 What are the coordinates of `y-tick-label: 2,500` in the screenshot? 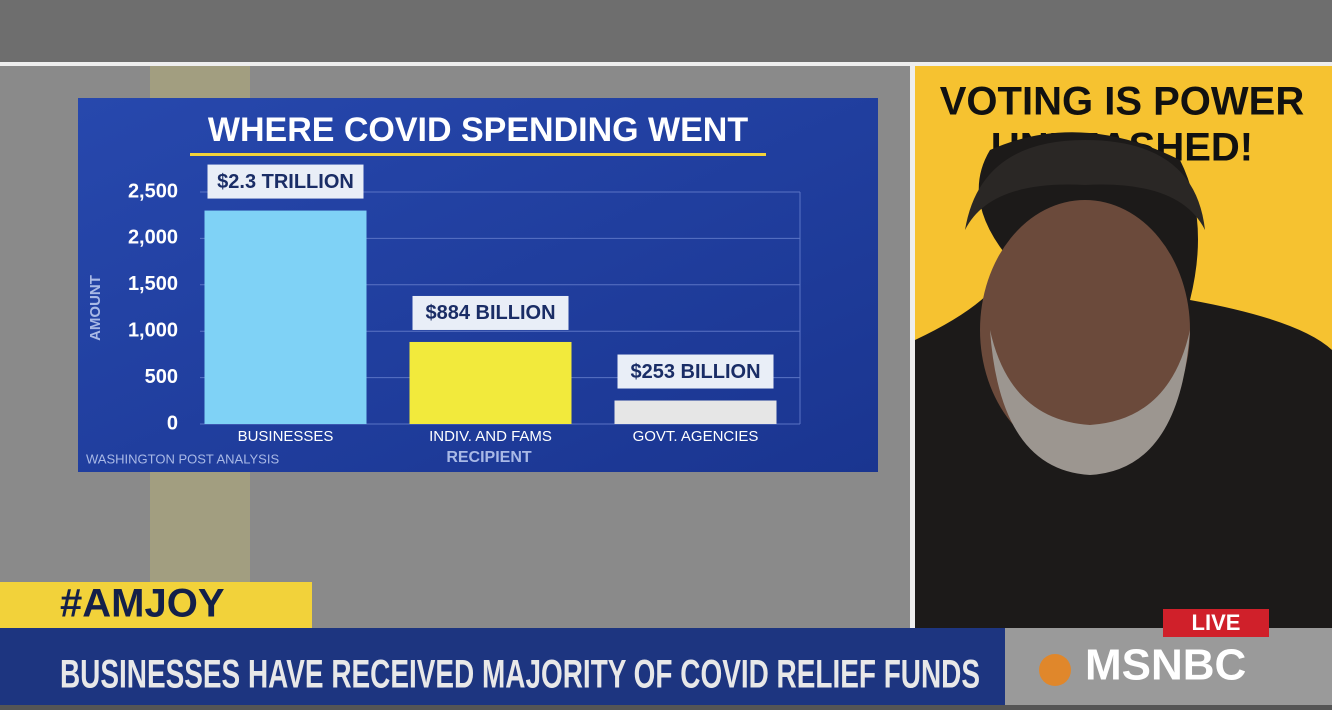 It's located at (153, 191).